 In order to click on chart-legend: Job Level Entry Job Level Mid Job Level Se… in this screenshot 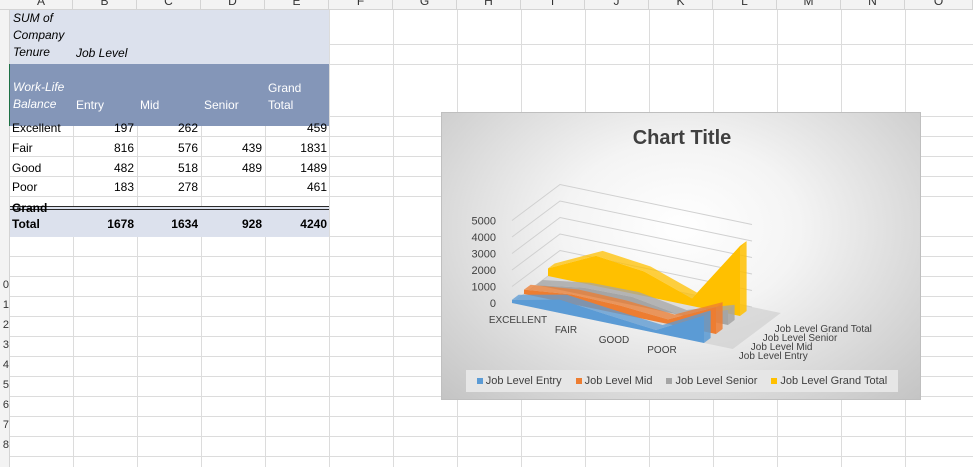, I will do `click(682, 381)`.